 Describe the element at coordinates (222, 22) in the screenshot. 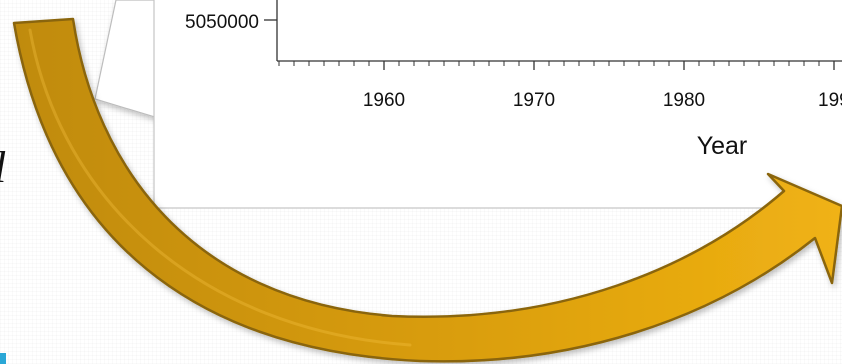

I see `y-tick-label: 5050000` at that location.